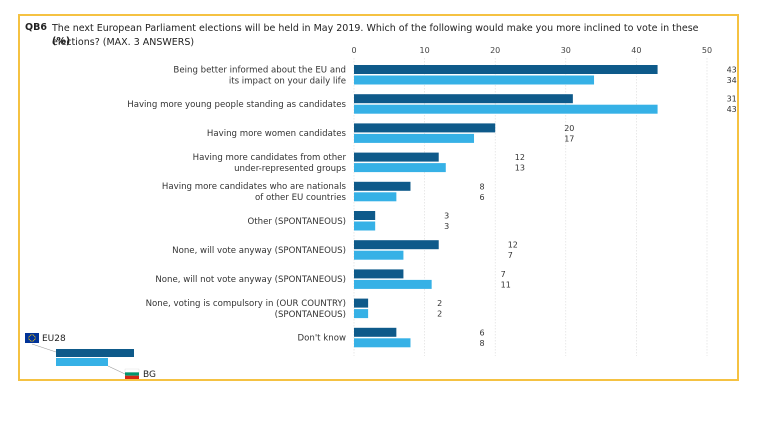  Describe the element at coordinates (353, 50) in the screenshot. I see `x-tick-label: 0` at that location.